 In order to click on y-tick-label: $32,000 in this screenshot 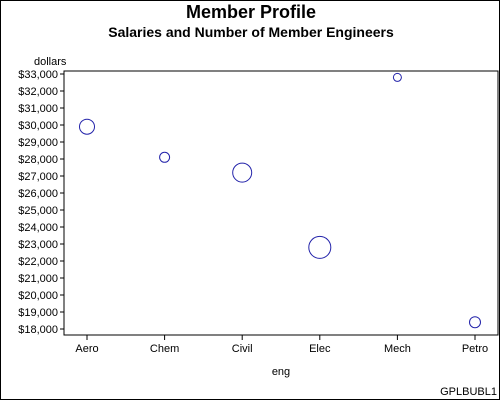, I will do `click(38, 92)`.